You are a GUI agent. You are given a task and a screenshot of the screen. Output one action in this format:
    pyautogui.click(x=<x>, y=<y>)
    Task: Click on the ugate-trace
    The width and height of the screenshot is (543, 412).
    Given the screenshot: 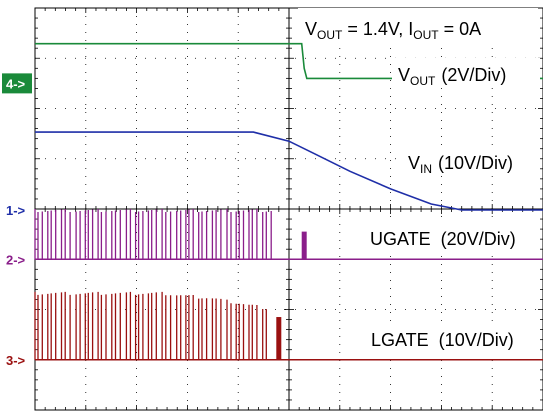 What is the action you would take?
    pyautogui.click(x=288, y=234)
    